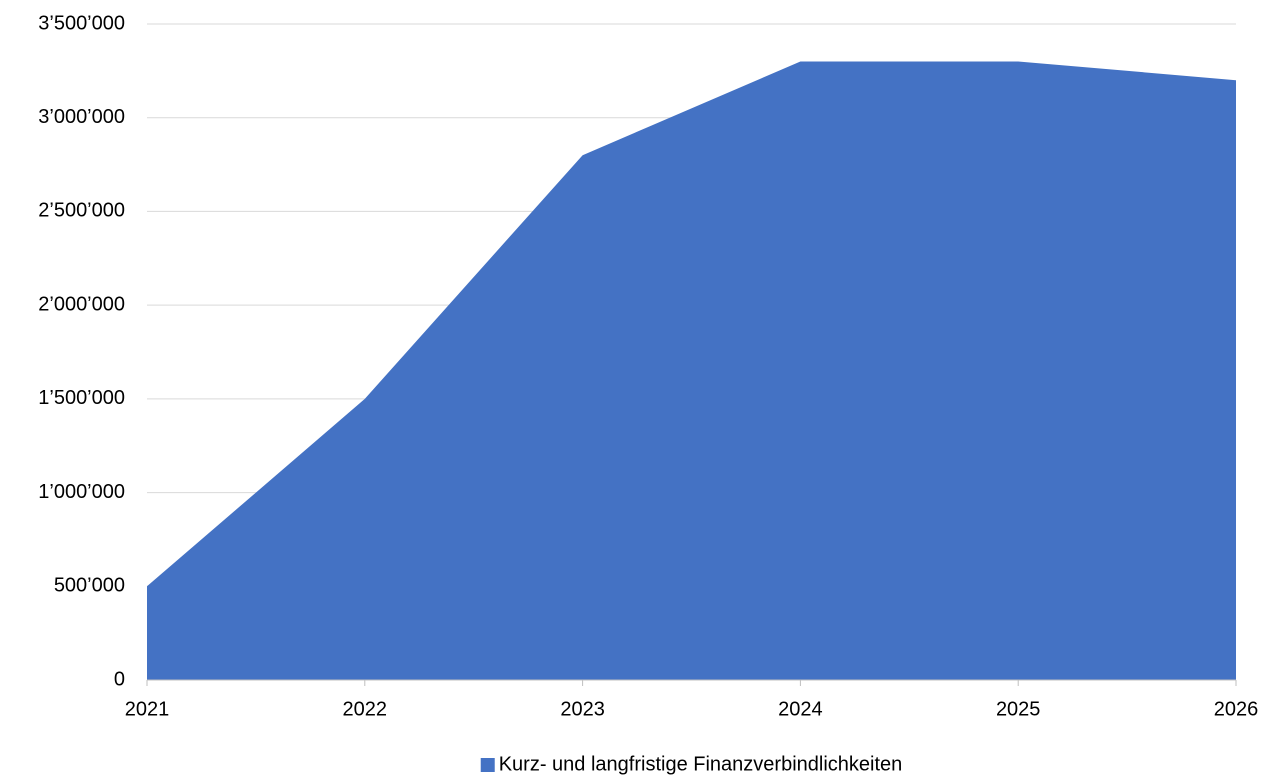  What do you see at coordinates (81, 23) in the screenshot?
I see `y-tick-label: 3’500’000` at bounding box center [81, 23].